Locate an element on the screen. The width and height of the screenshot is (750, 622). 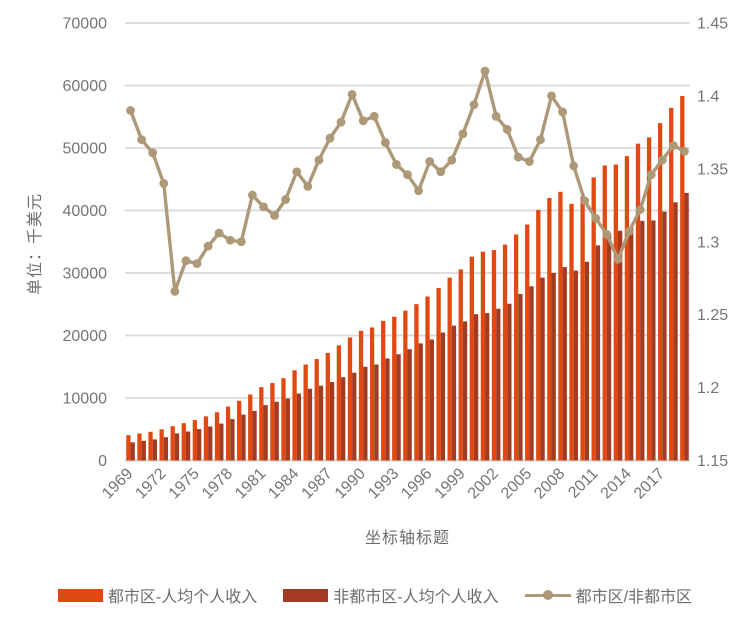
nonmetro-bar-1974 is located at coordinates (188, 446).